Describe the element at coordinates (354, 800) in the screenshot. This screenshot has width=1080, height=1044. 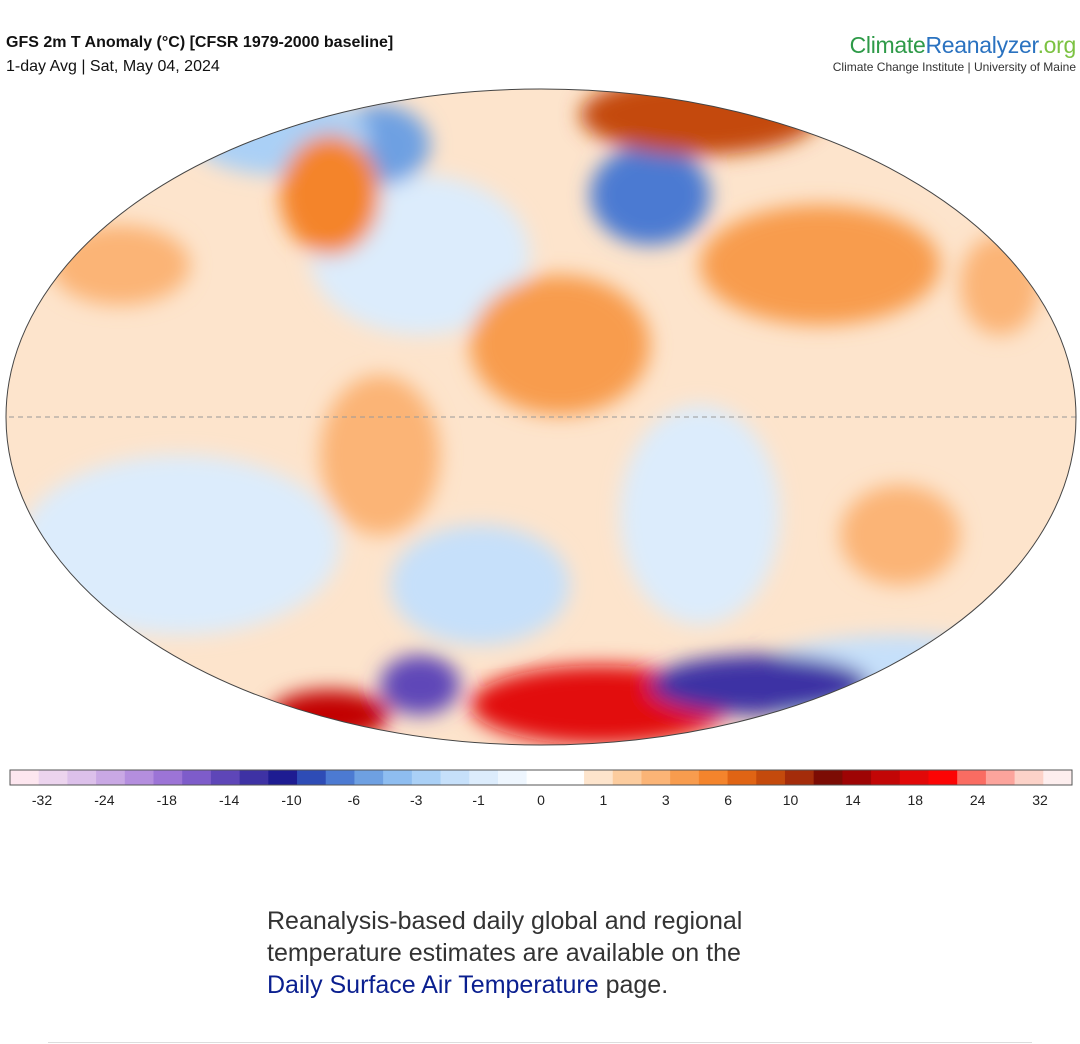
I see `colorbar-label: -6` at that location.